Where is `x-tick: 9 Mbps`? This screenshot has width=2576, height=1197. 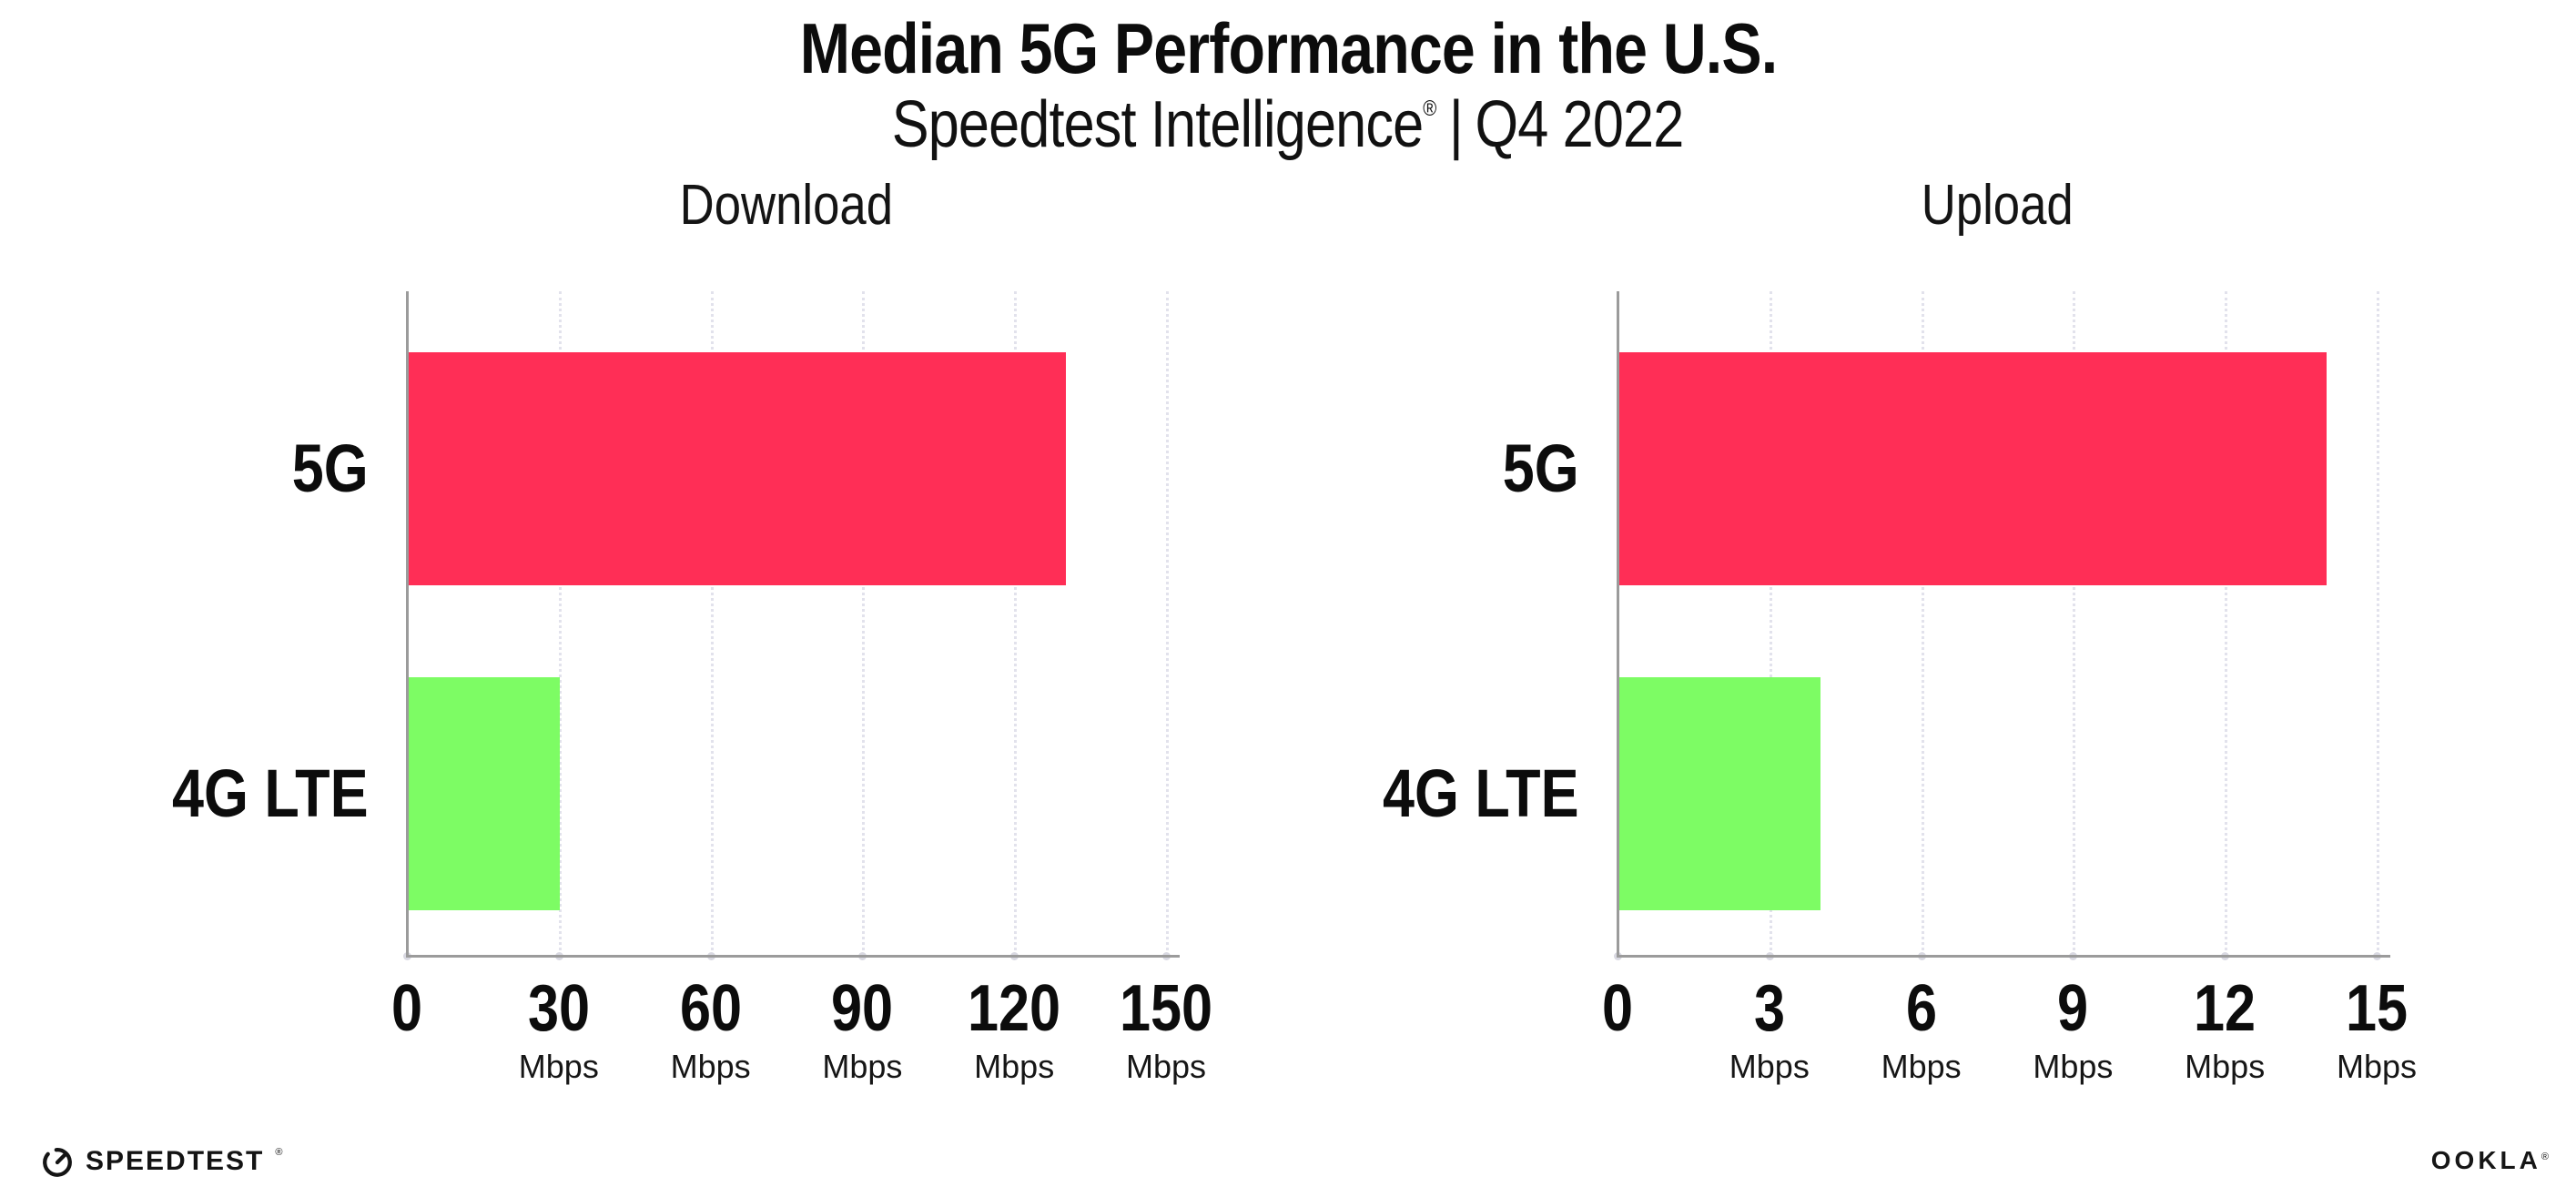 x-tick: 9 Mbps is located at coordinates (2073, 1030).